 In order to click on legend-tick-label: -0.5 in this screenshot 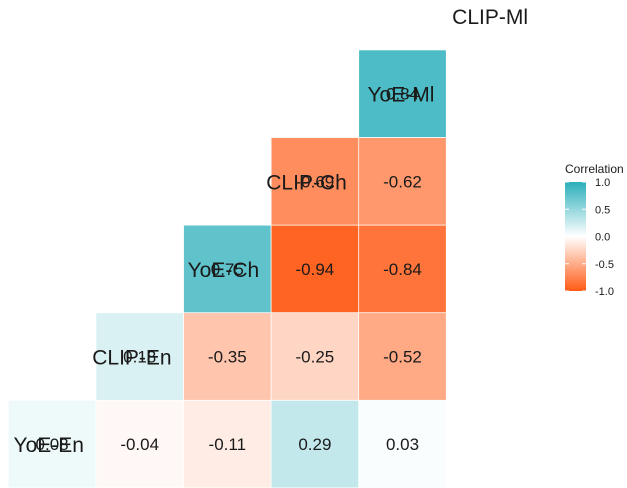, I will do `click(604, 265)`.